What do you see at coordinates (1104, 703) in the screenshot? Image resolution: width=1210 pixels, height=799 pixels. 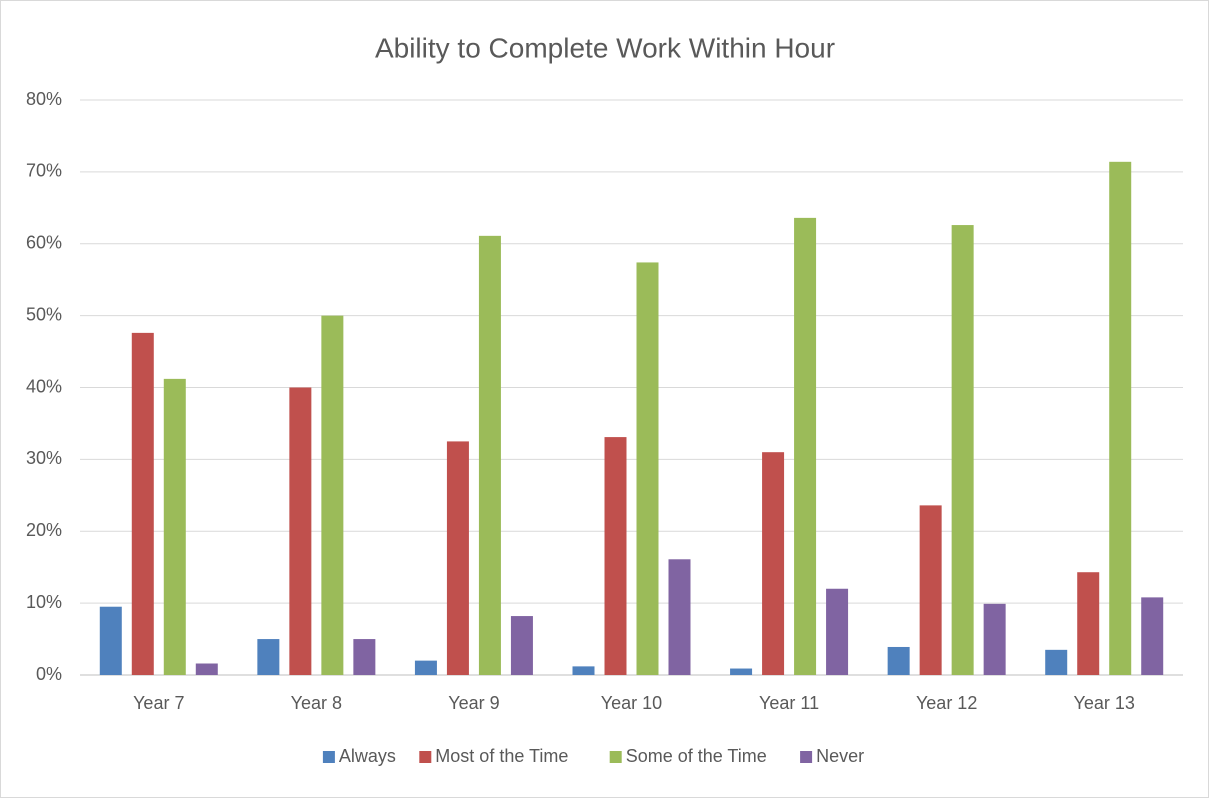 I see `x-tick-label: Year 13` at bounding box center [1104, 703].